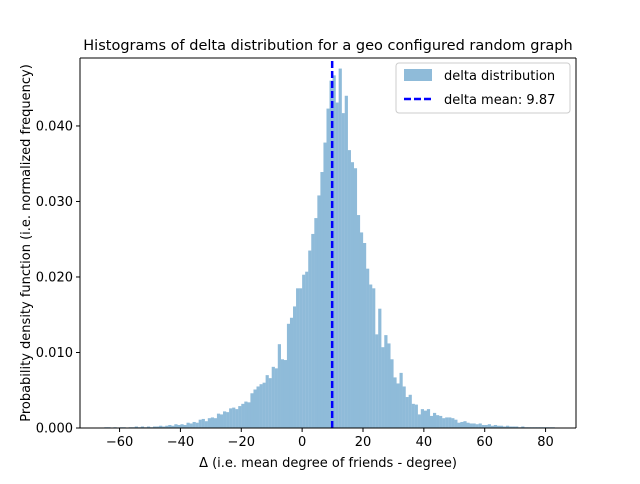  What do you see at coordinates (330, 439) in the screenshot?
I see `x-axis-ticks: −60 −40 −20 0 20 40 60 80` at bounding box center [330, 439].